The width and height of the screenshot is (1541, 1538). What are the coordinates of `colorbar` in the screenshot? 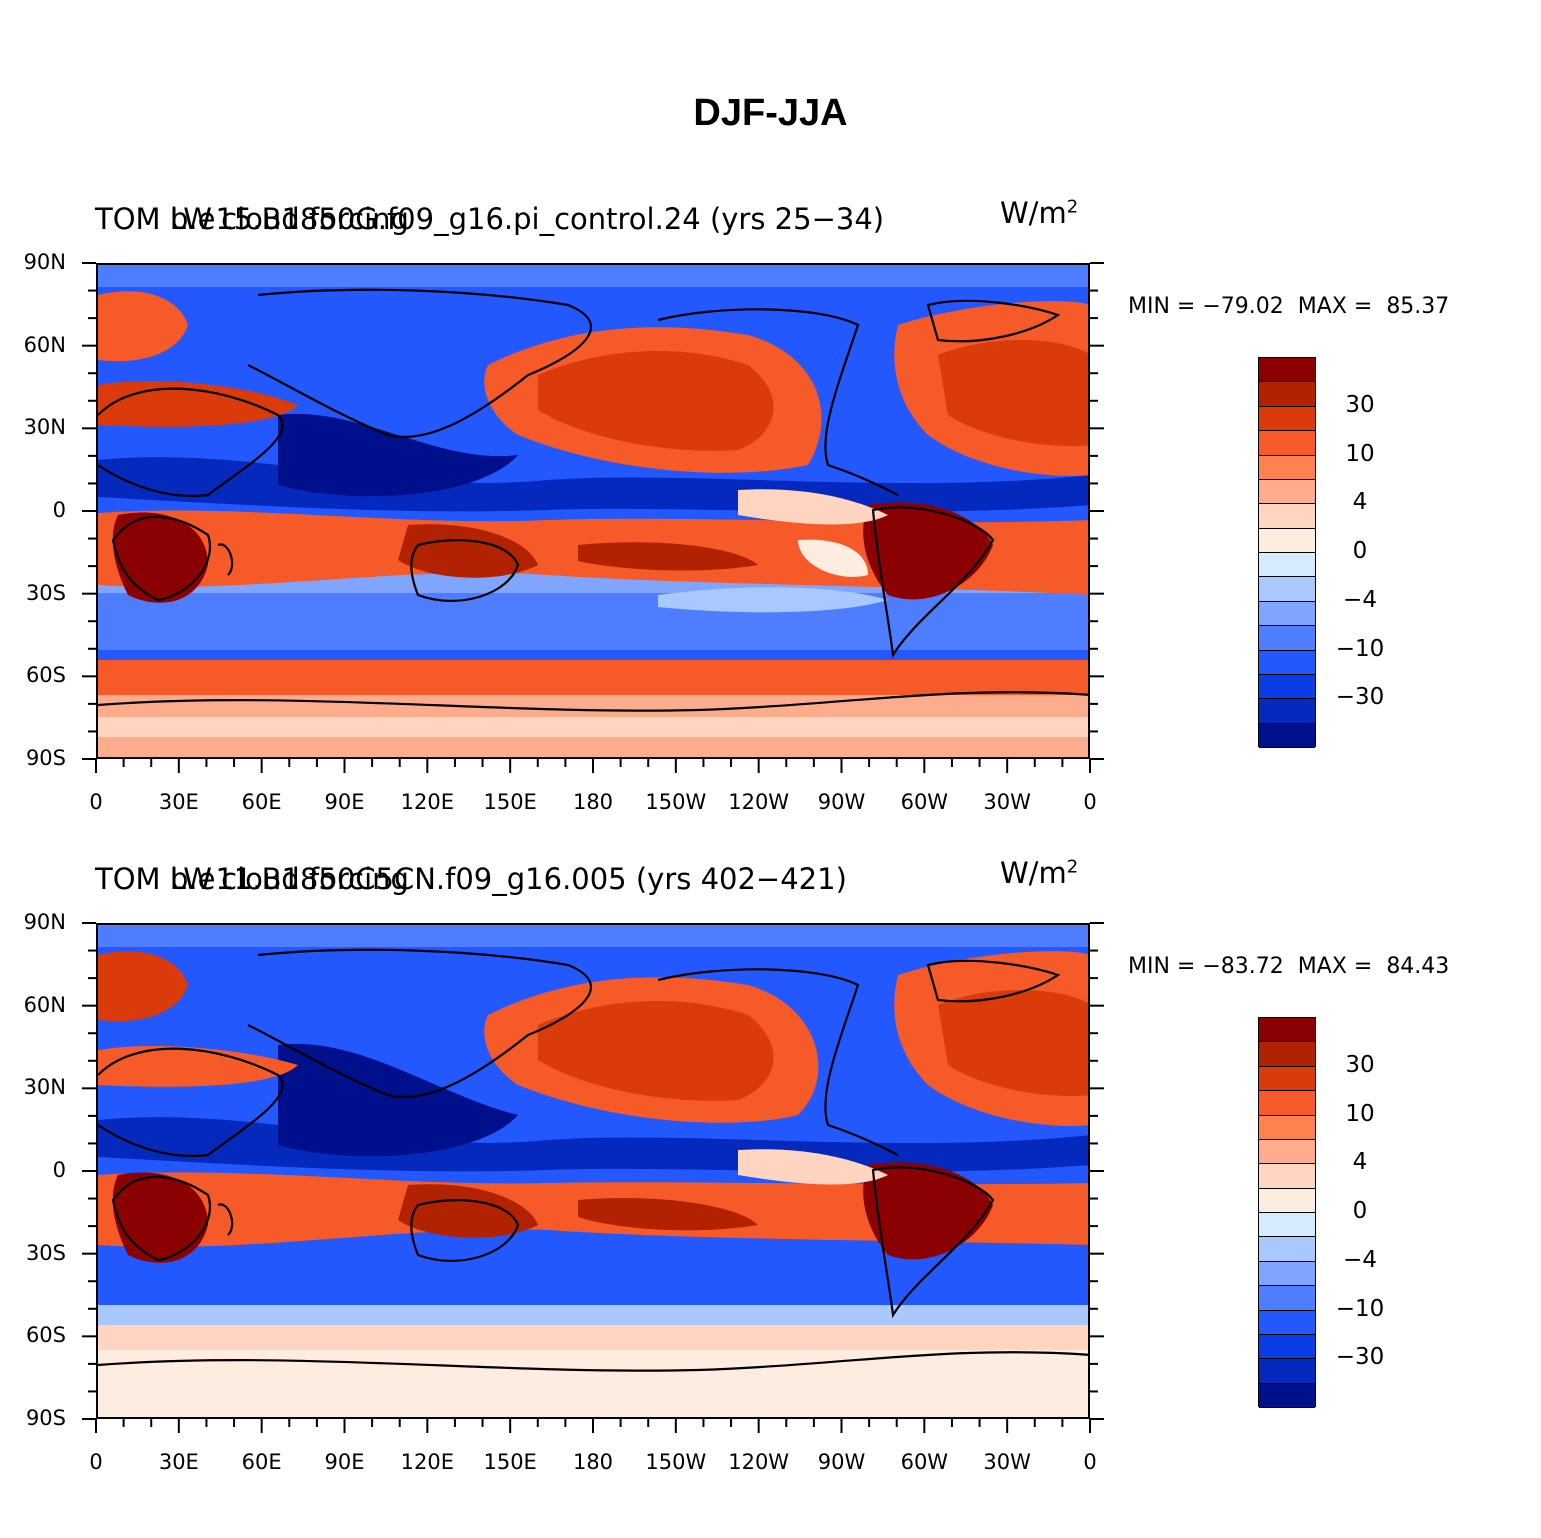 It's located at (1287, 552).